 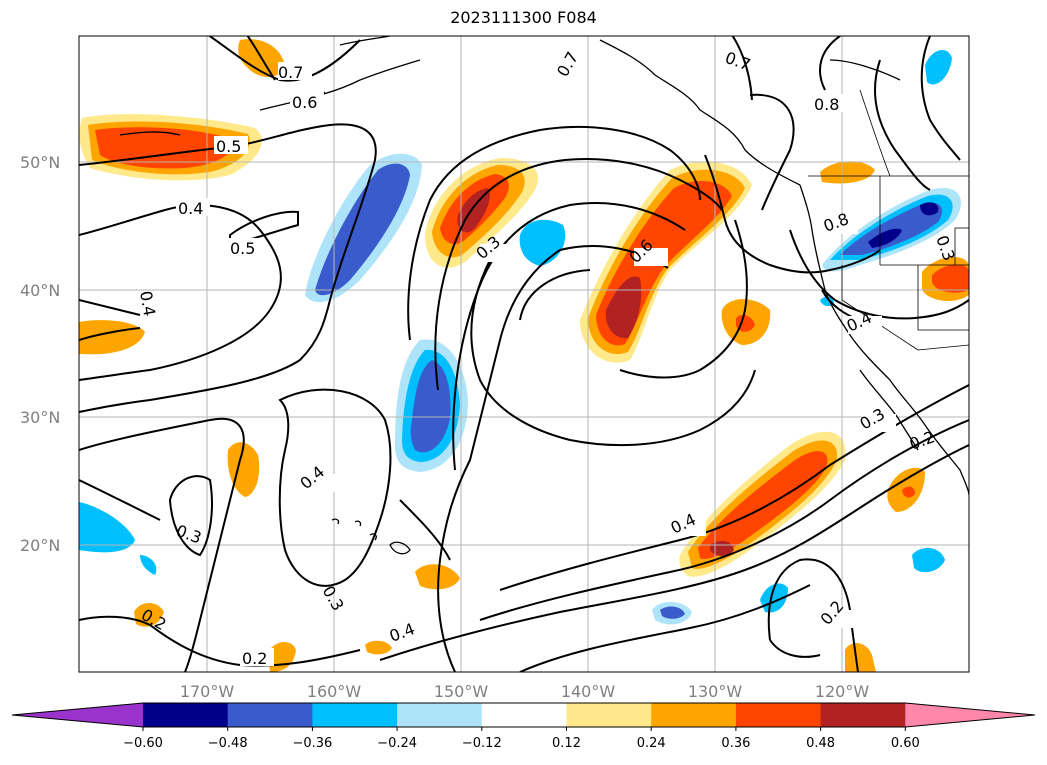 I want to click on lon-label: 170°W, so click(x=207, y=691).